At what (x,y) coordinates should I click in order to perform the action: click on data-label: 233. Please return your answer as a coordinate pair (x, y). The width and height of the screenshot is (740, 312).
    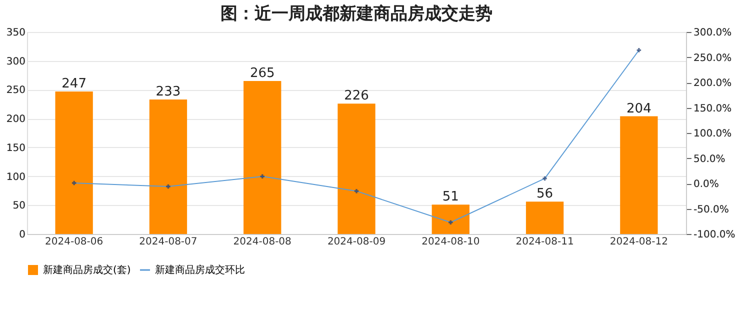
    Looking at the image, I should click on (168, 92).